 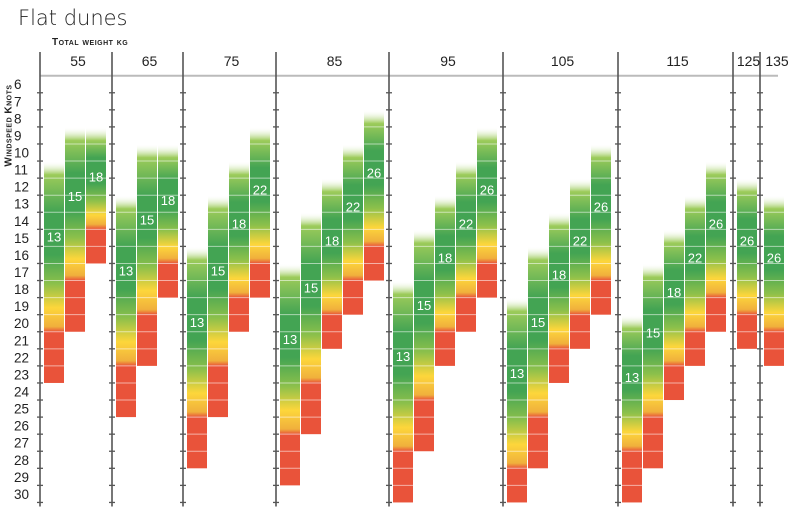 I want to click on y-tick-label: 18, so click(x=21, y=289).